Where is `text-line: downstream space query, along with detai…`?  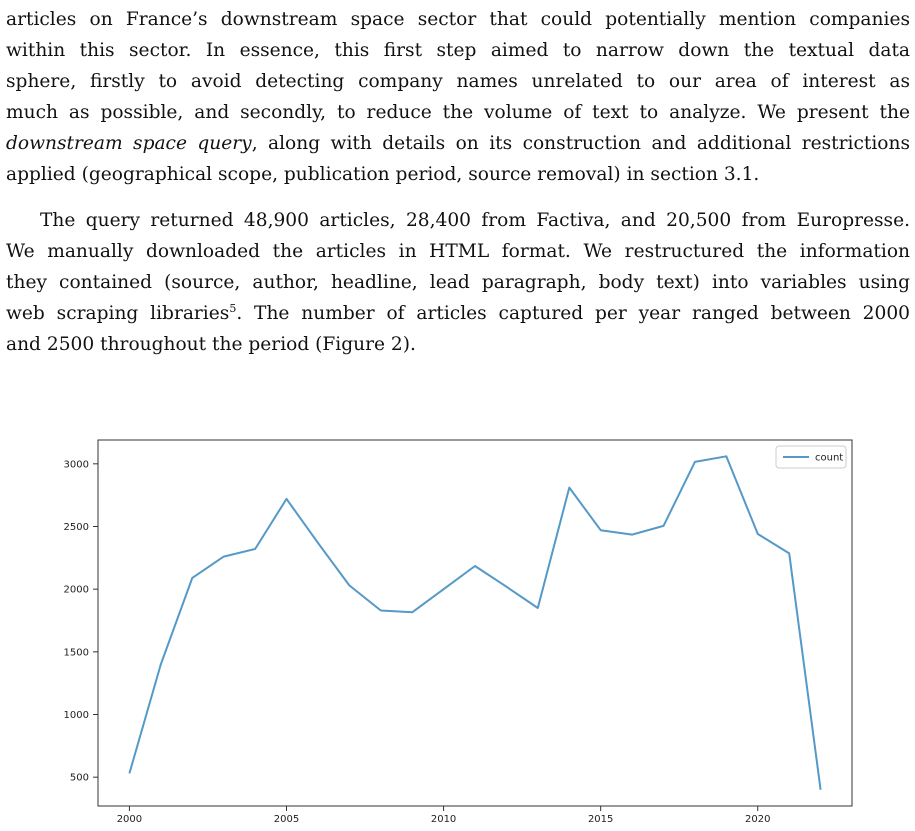
text-line: downstream space query, along with detai… is located at coordinates (458, 143).